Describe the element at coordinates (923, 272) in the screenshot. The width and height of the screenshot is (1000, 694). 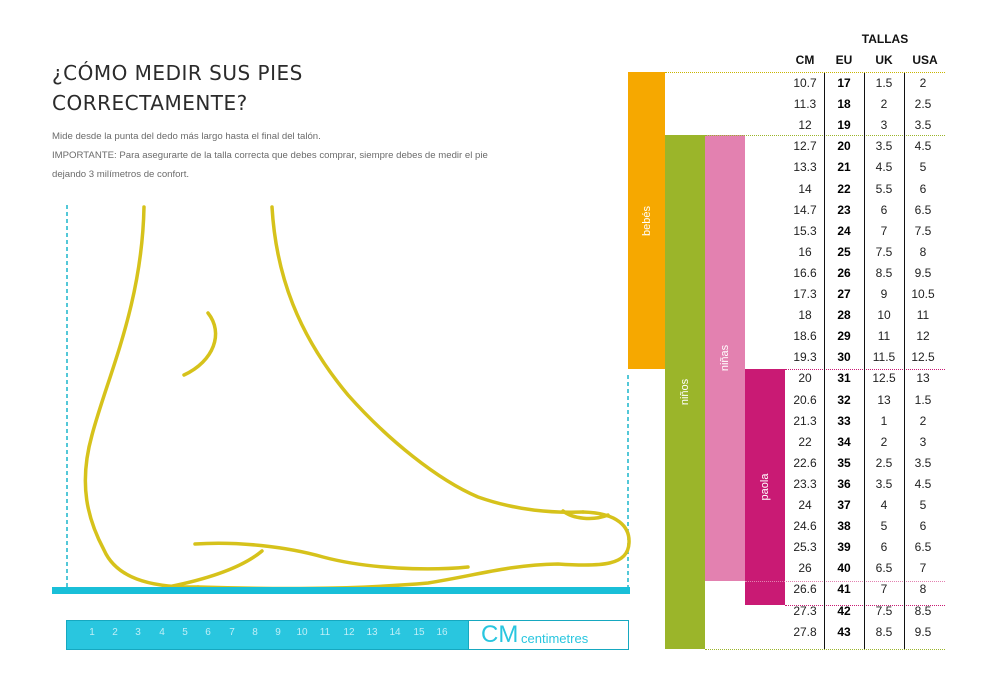
I see `table-cell-usa: 9.5` at that location.